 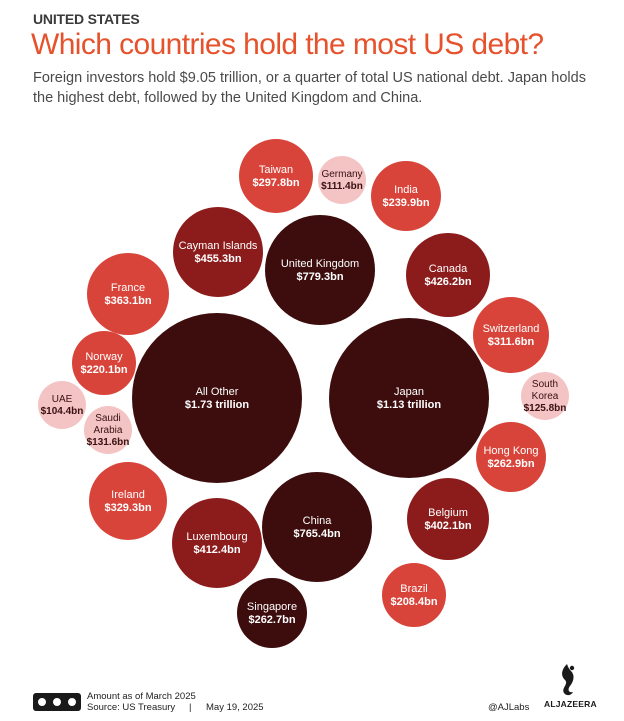 What do you see at coordinates (511, 342) in the screenshot?
I see `bubble-value-switzerland: $311.6bn` at bounding box center [511, 342].